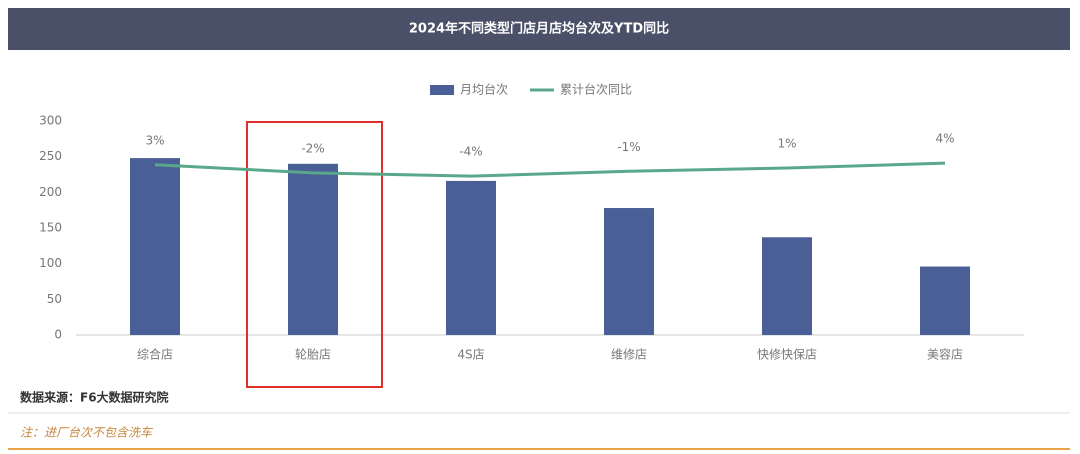 The image size is (1080, 454). Describe the element at coordinates (313, 355) in the screenshot. I see `x-tick-label: 轮胎店` at that location.